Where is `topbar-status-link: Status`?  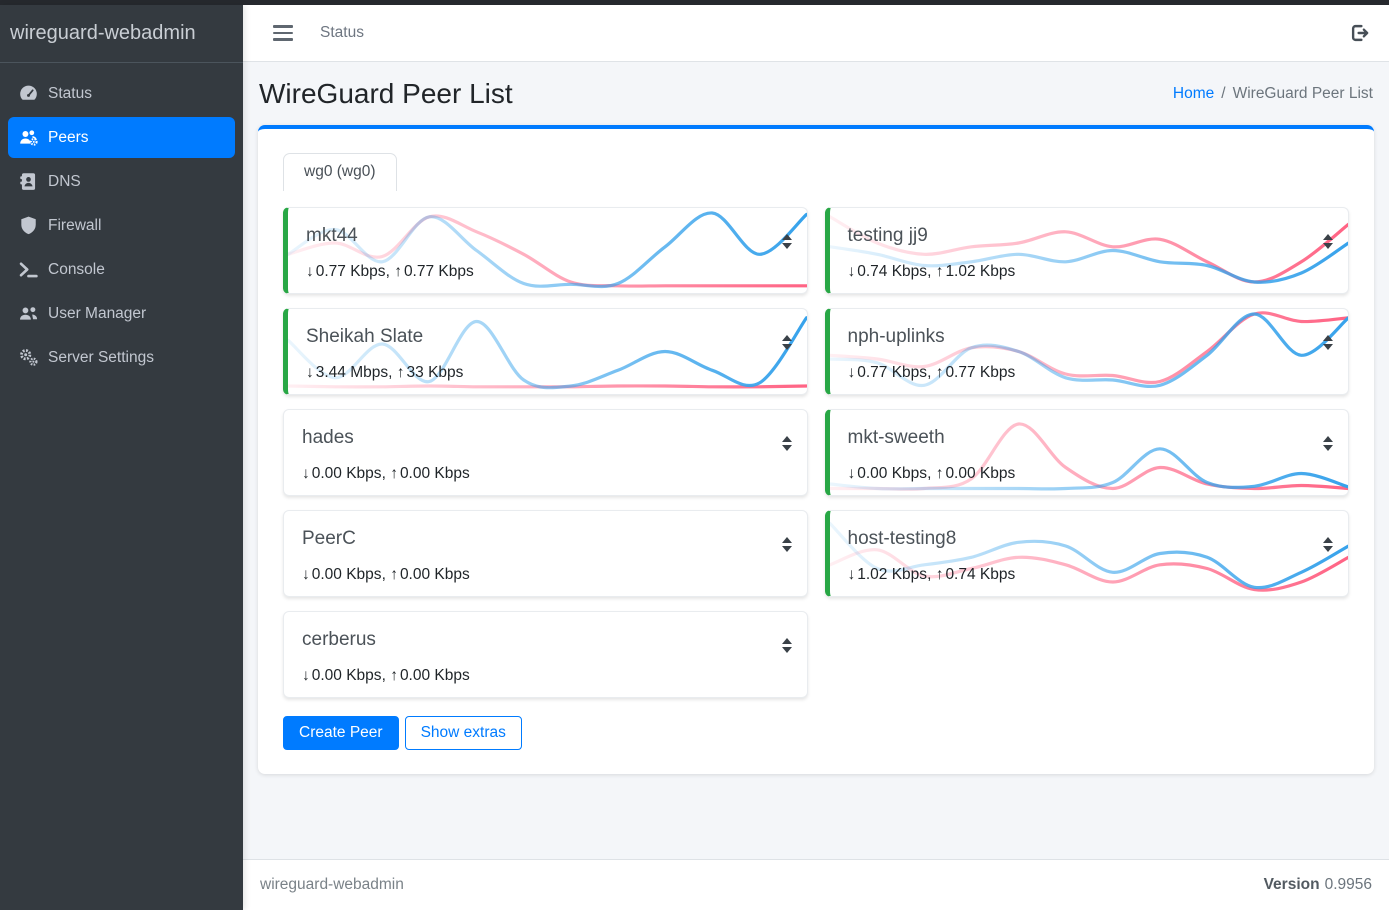 topbar-status-link: Status is located at coordinates (342, 32).